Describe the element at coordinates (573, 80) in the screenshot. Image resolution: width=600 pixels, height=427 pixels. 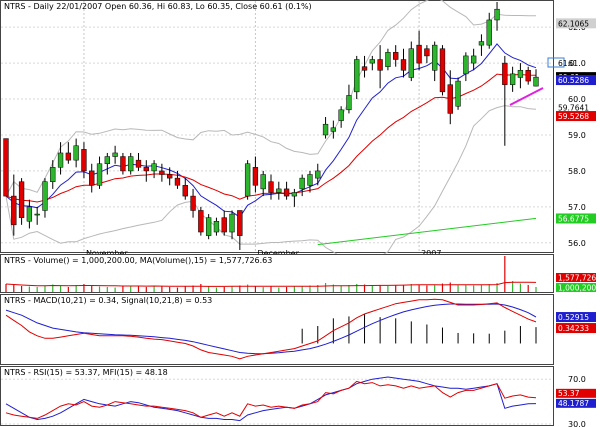
I see `last-value-tag: 60.5286` at that location.